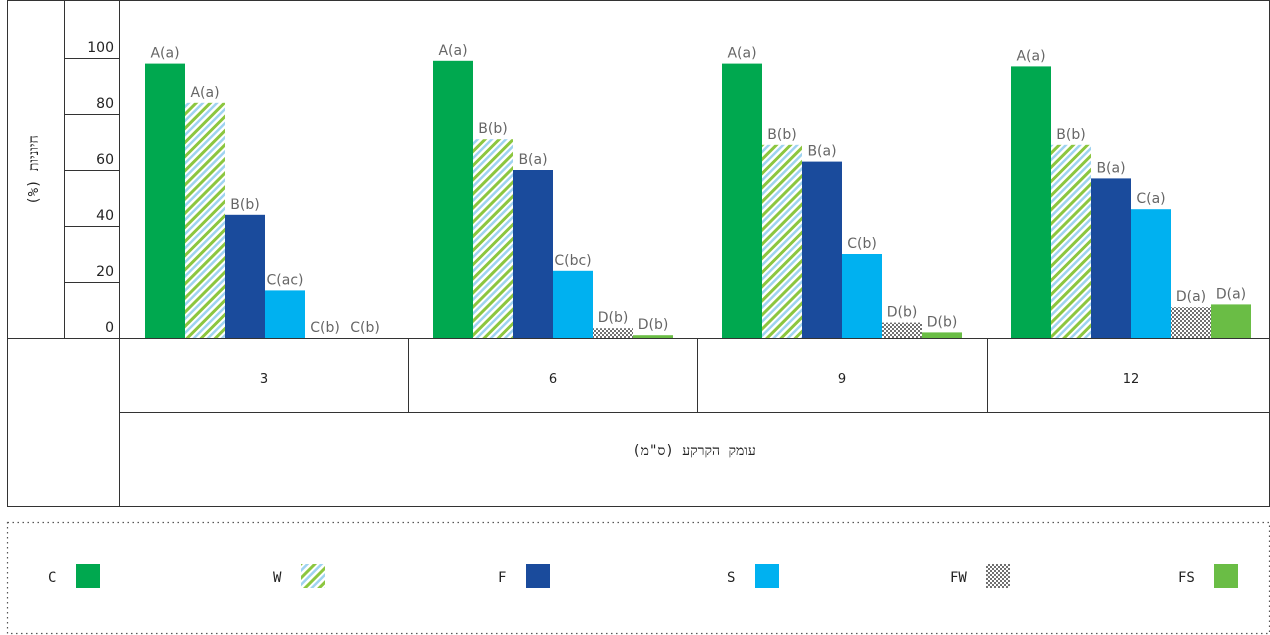 Image resolution: width=1270 pixels, height=635 pixels. I want to click on legend-swatch-f, so click(538, 576).